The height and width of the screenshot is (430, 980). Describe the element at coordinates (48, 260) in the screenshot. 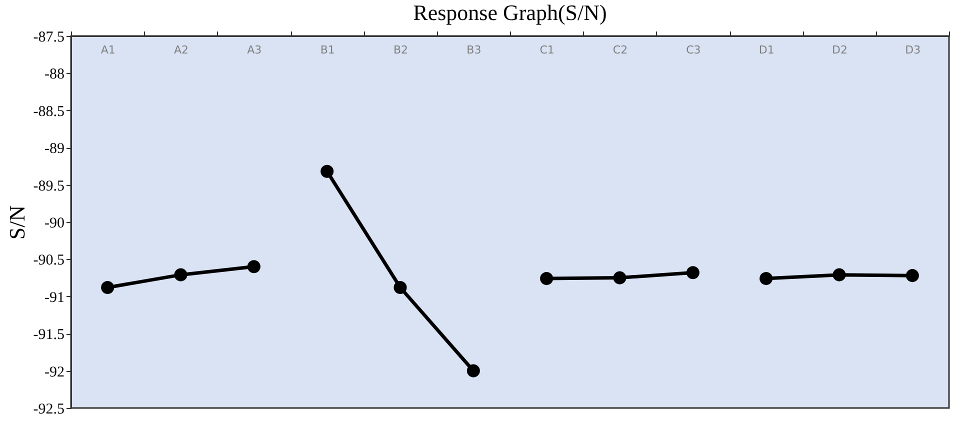

I see `y-tick-label: -90.5` at that location.